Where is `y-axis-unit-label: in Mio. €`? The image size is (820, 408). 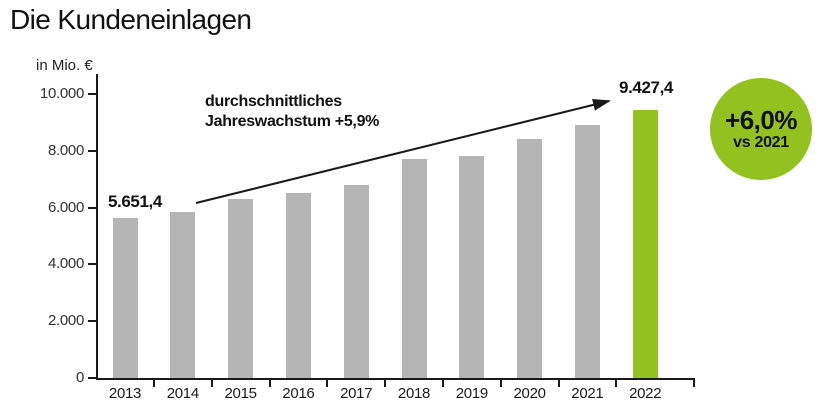 y-axis-unit-label: in Mio. € is located at coordinates (64, 65).